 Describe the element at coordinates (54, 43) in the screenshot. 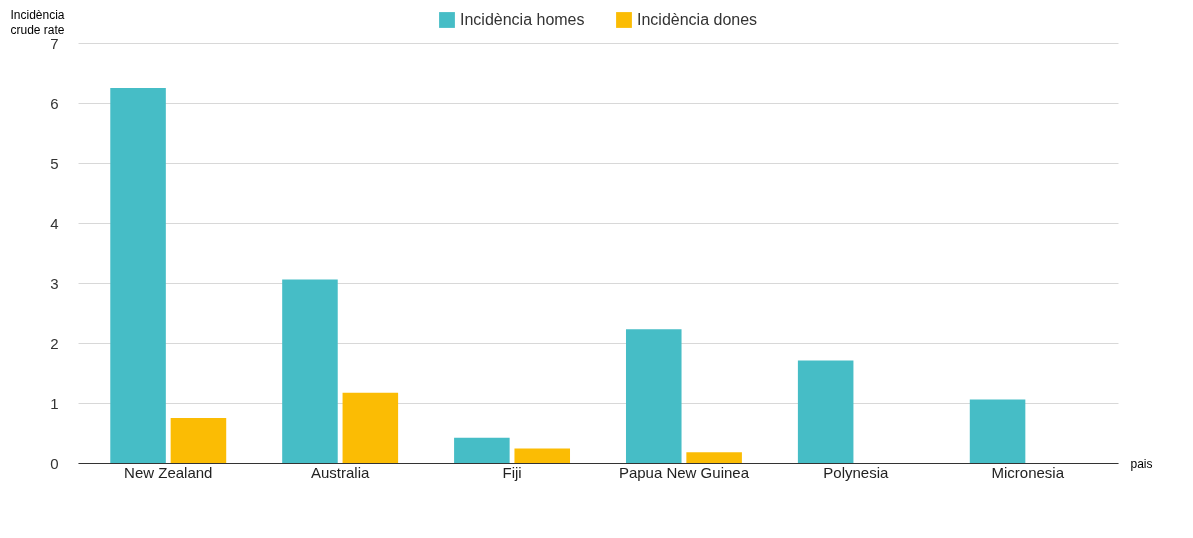

I see `y-tick-label: 7` at that location.